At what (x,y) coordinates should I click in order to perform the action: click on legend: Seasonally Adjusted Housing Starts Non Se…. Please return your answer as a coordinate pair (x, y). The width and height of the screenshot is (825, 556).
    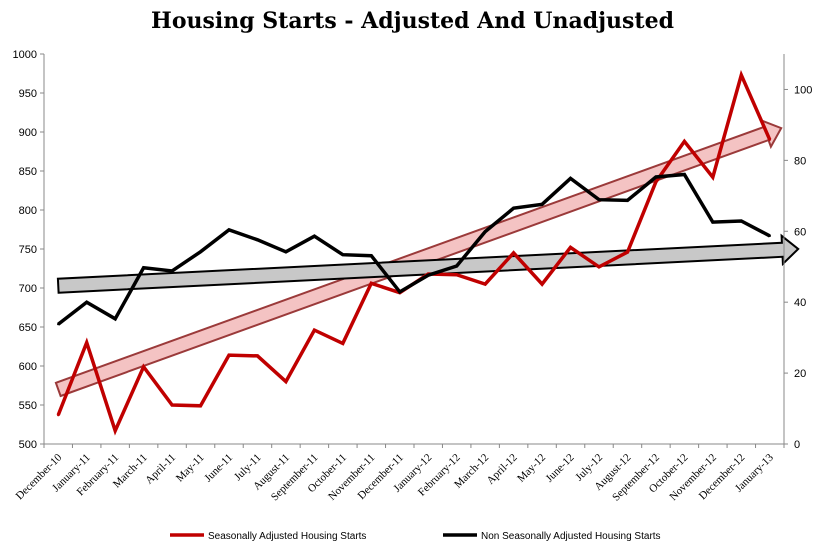
    Looking at the image, I should click on (415, 536).